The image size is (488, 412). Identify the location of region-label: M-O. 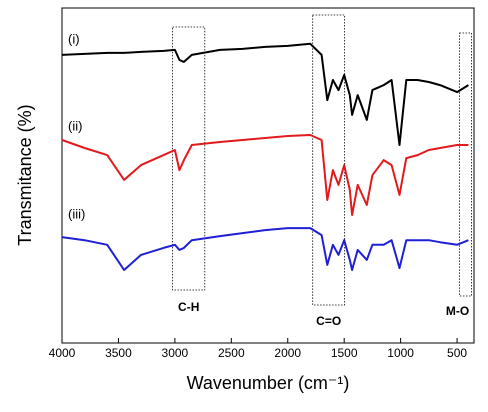
(457, 311).